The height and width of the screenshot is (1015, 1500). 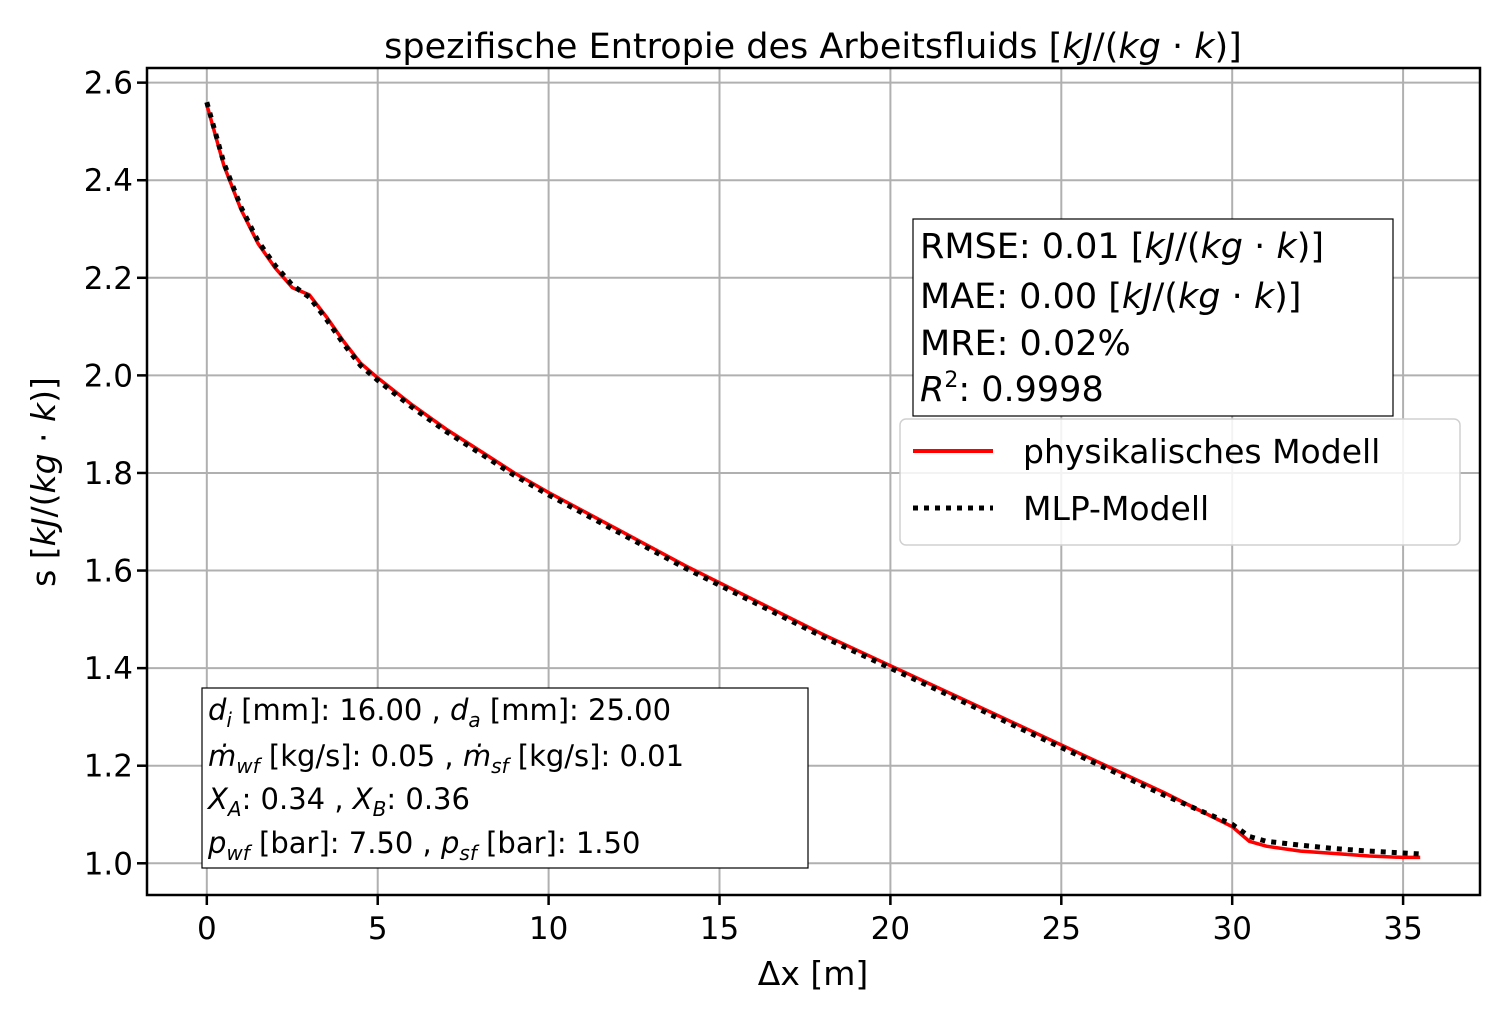 What do you see at coordinates (108, 669) in the screenshot?
I see `y-tick-label: 1.4` at bounding box center [108, 669].